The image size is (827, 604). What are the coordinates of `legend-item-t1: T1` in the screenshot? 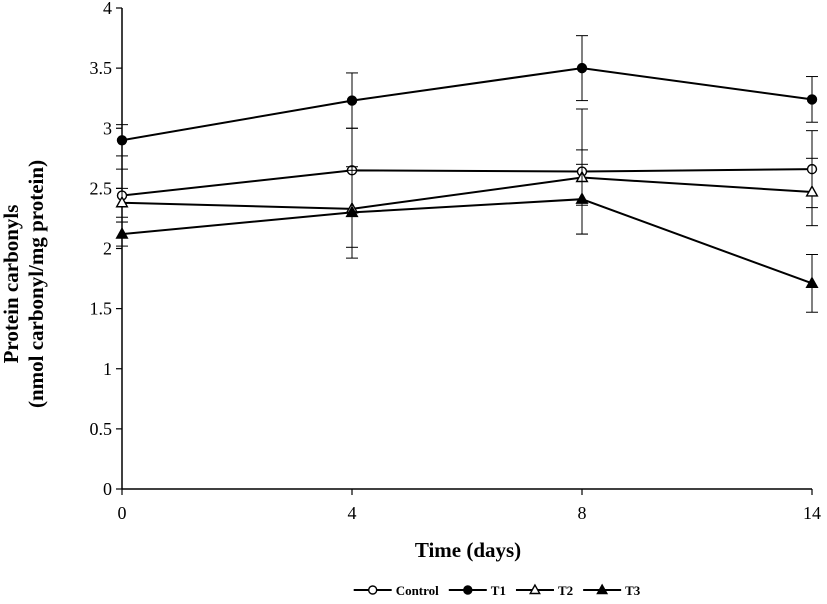 It's located at (477, 590).